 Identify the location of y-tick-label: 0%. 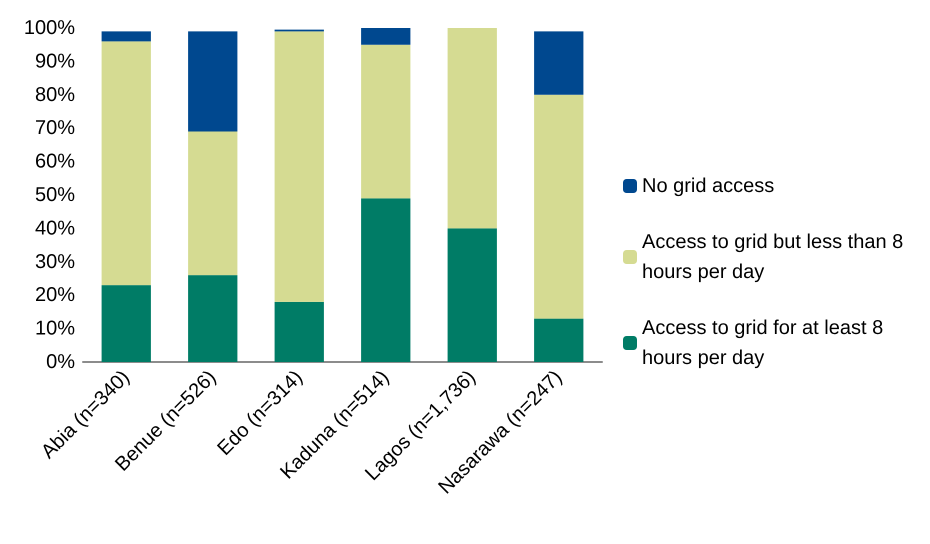
(61, 362).